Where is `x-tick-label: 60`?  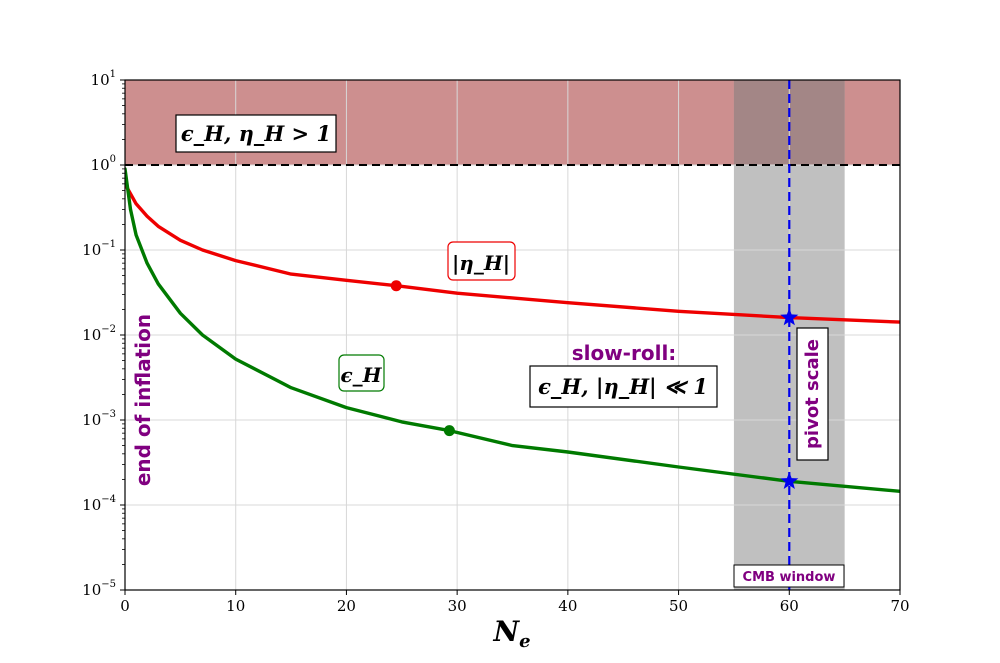
x-tick-label: 60 is located at coordinates (789, 606).